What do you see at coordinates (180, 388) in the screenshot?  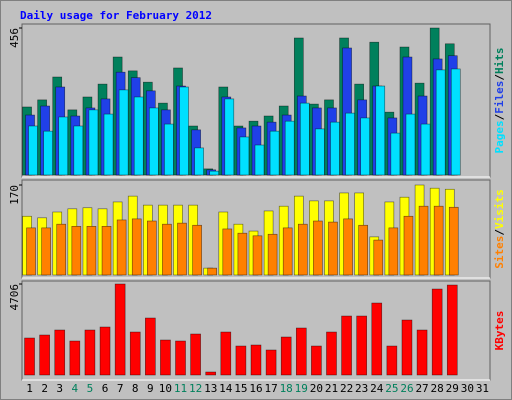 I see `x-tick-label: 11` at bounding box center [180, 388].